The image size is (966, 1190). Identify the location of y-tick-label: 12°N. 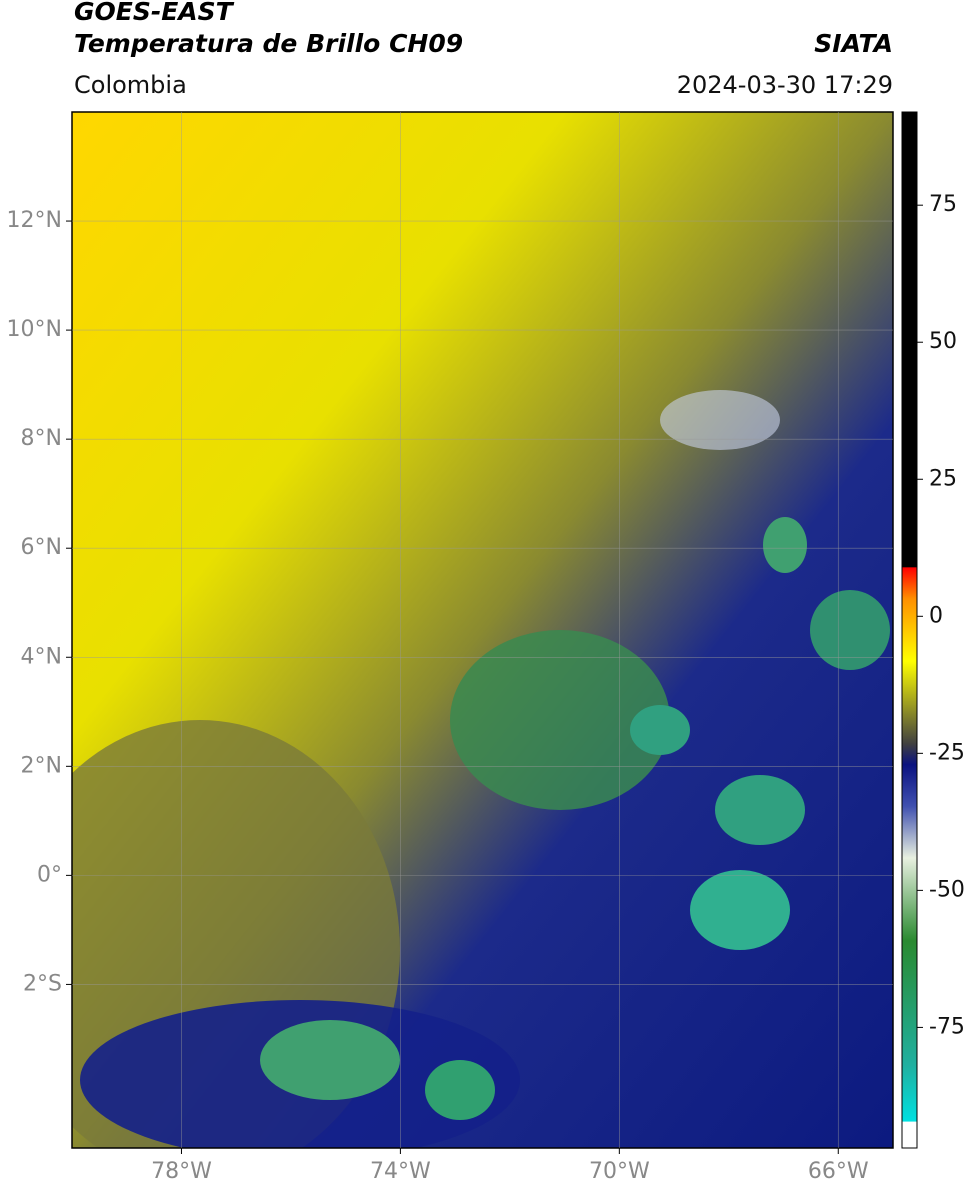
(34, 220).